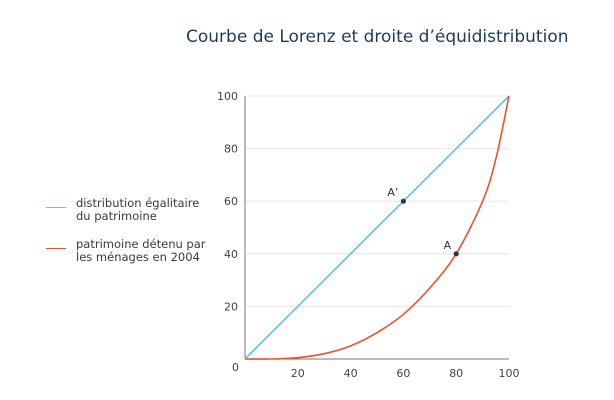 This screenshot has height=400, width=614. I want to click on y-tick-label-40: 40, so click(231, 254).